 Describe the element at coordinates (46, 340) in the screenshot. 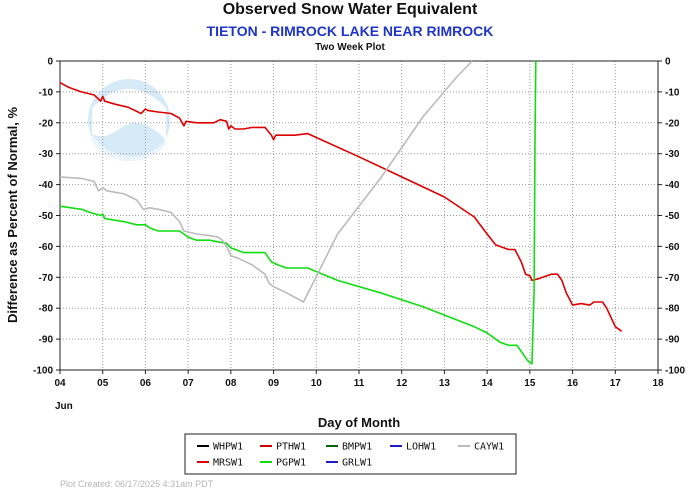

I see `y-tick-label-left: -90` at that location.